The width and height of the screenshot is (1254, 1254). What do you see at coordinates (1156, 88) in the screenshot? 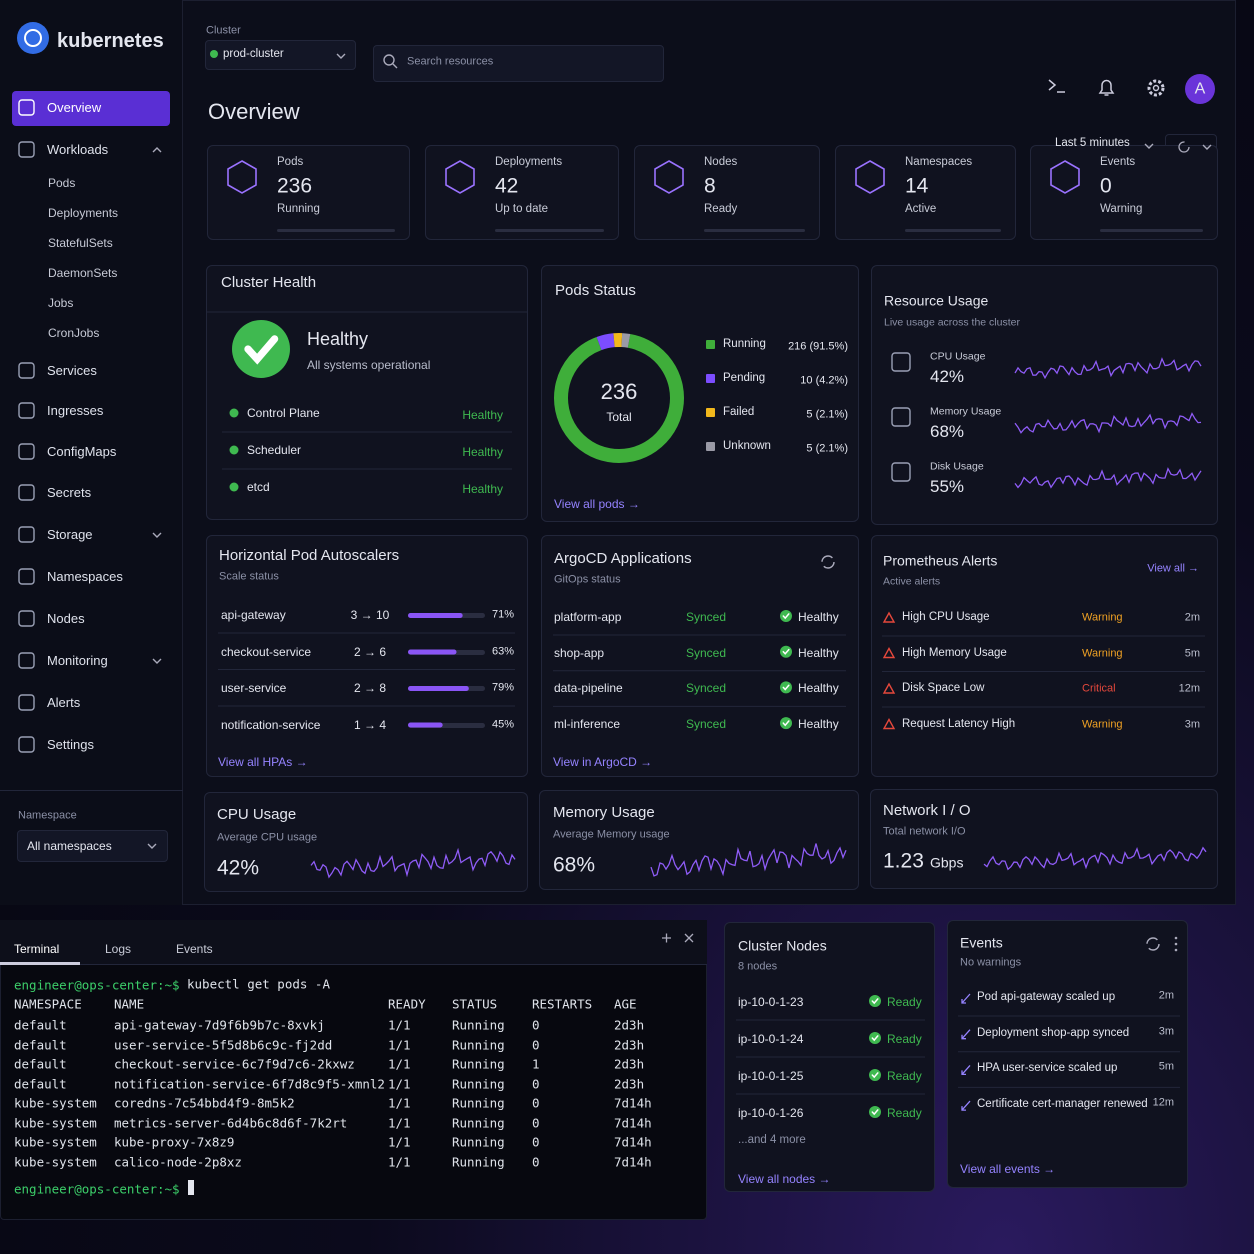
I see `settings-button` at bounding box center [1156, 88].